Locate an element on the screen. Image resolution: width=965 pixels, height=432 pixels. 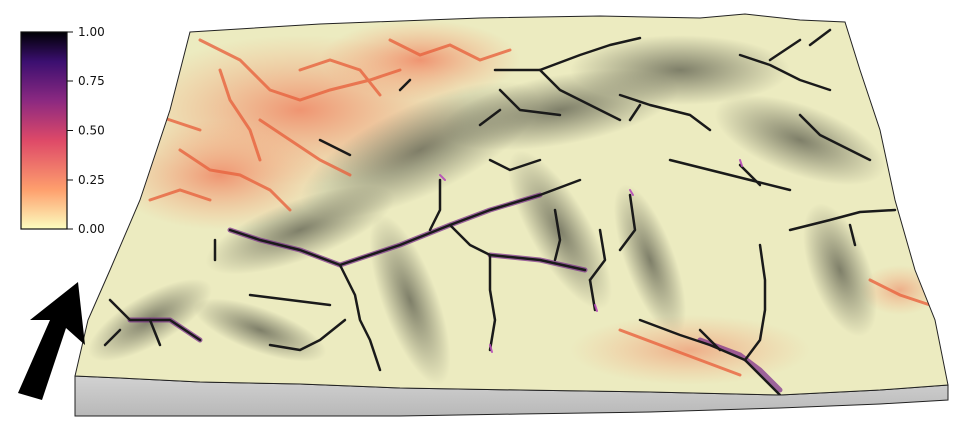
colorbar-tick-label: 1.00 is located at coordinates (91, 32).